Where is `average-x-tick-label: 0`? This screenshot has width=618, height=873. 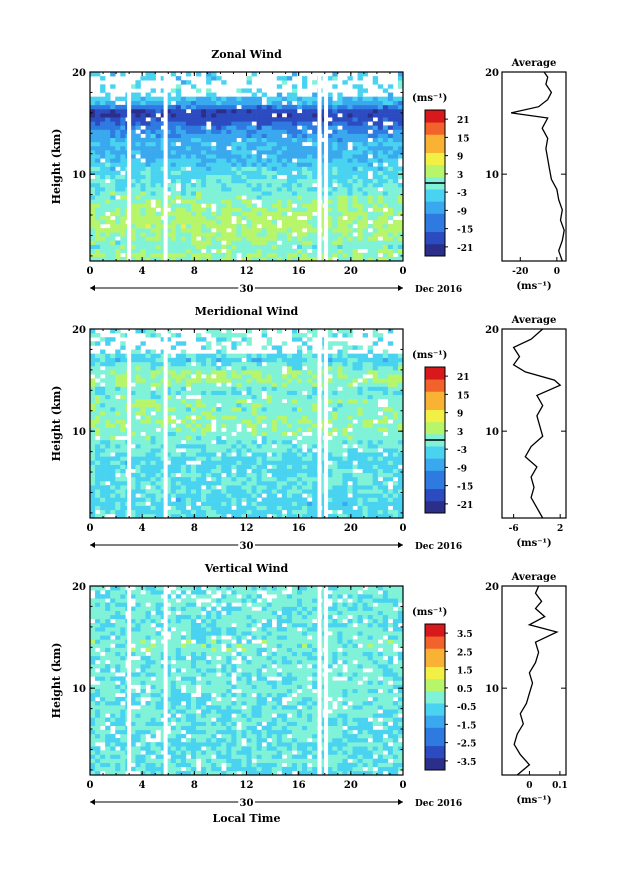
average-x-tick-label: 0 is located at coordinates (557, 272).